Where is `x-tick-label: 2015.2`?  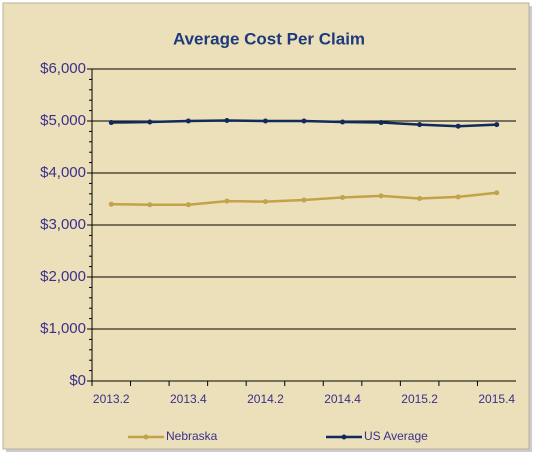
x-tick-label: 2015.2 is located at coordinates (419, 399).